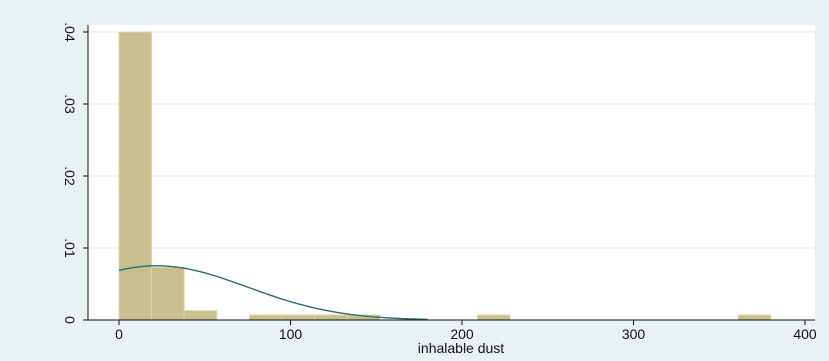  What do you see at coordinates (70, 248) in the screenshot?
I see `y-tick-label-1: .01` at bounding box center [70, 248].